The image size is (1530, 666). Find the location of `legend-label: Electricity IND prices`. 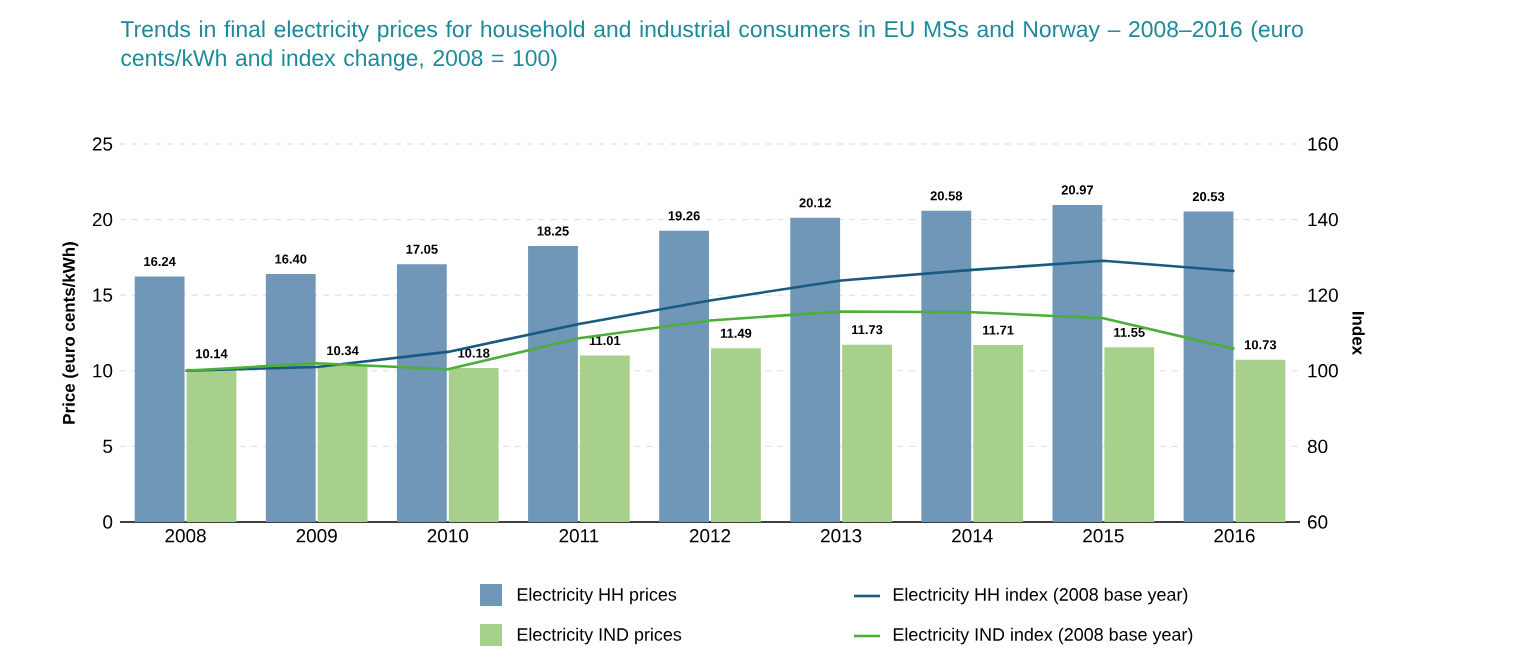

legend-label: Electricity IND prices is located at coordinates (599, 636).